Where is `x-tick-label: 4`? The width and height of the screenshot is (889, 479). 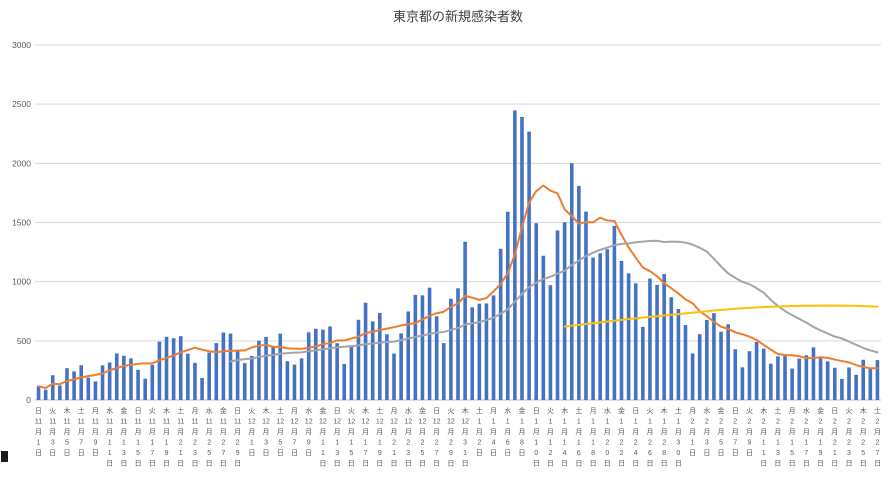
x-tick-label: 4 is located at coordinates (494, 443).